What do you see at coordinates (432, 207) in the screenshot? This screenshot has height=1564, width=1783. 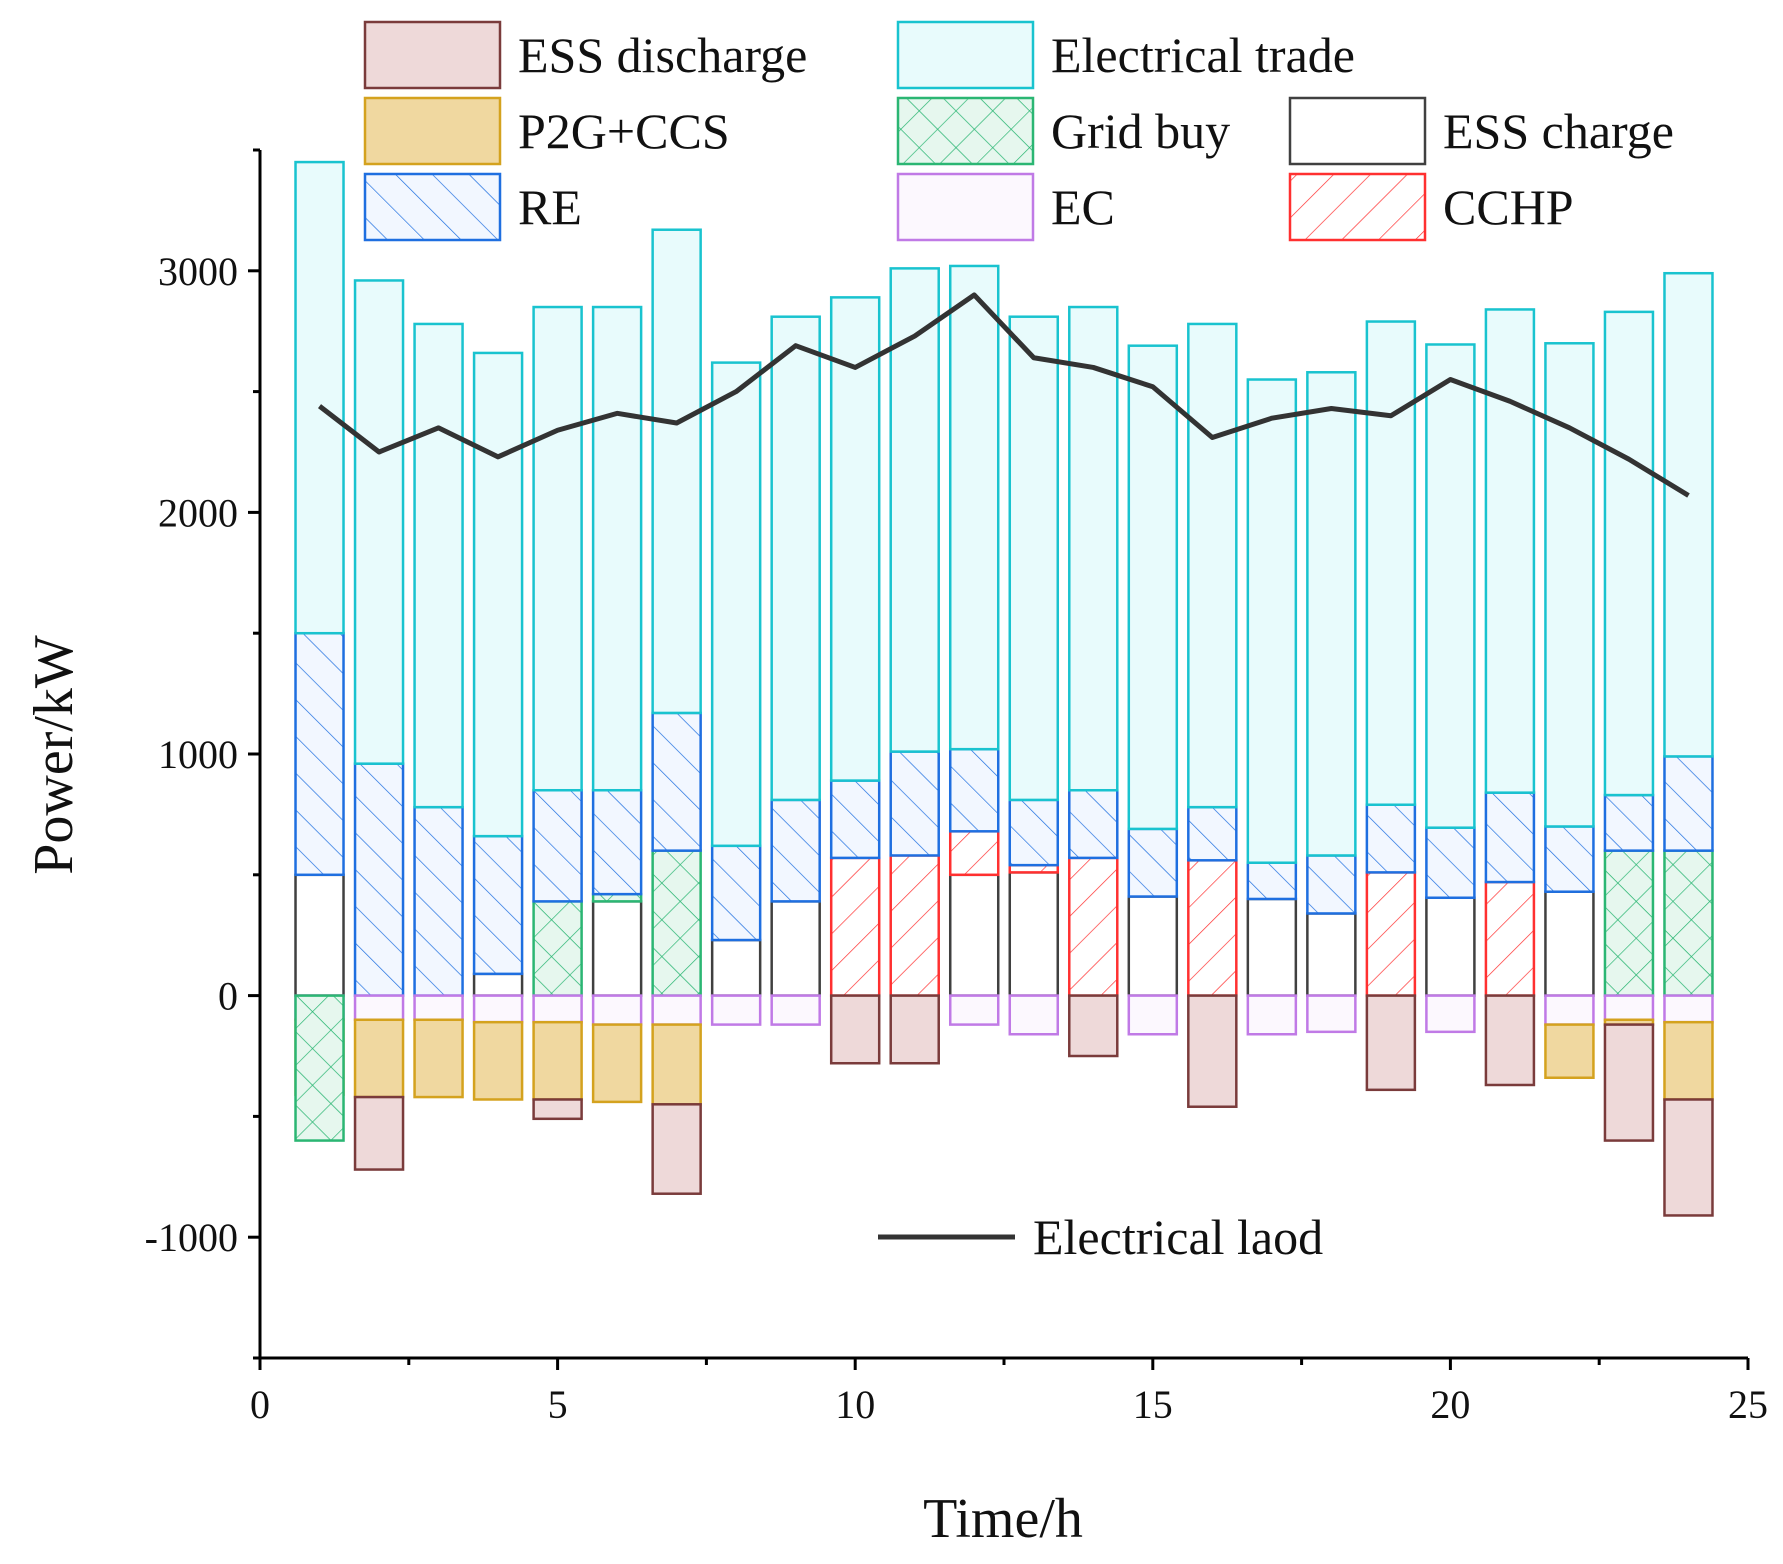 I see `legend-swatch-re` at bounding box center [432, 207].